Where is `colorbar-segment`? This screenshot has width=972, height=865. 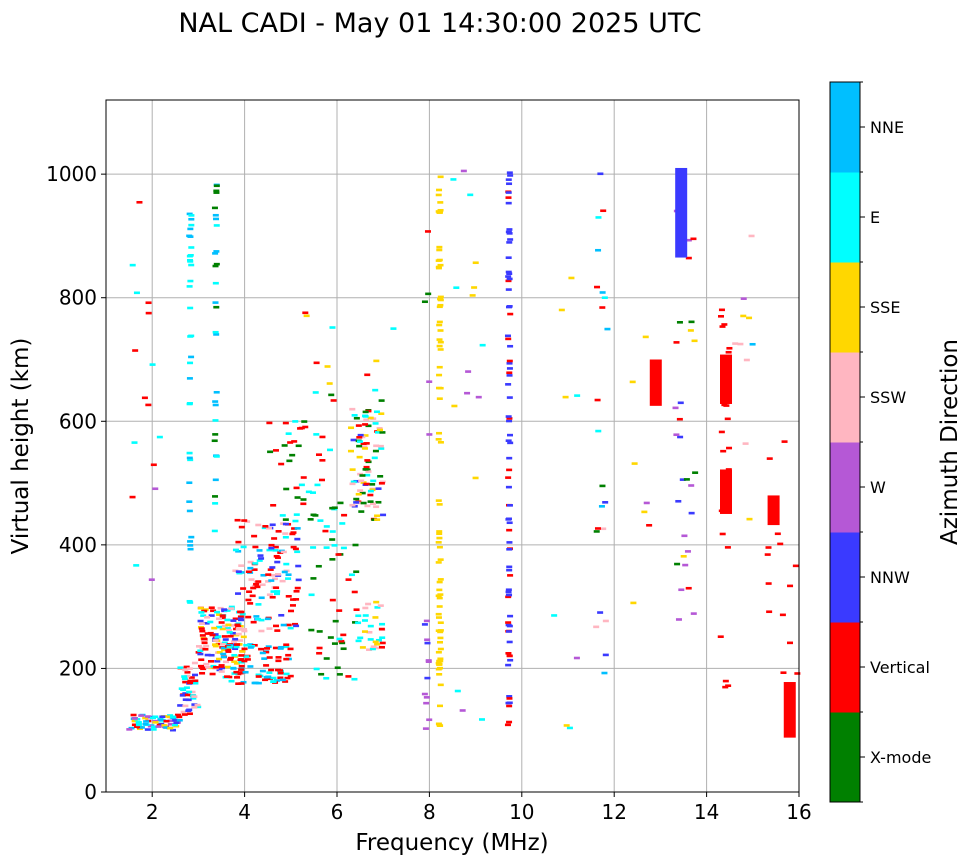
colorbar-segment is located at coordinates (845, 667).